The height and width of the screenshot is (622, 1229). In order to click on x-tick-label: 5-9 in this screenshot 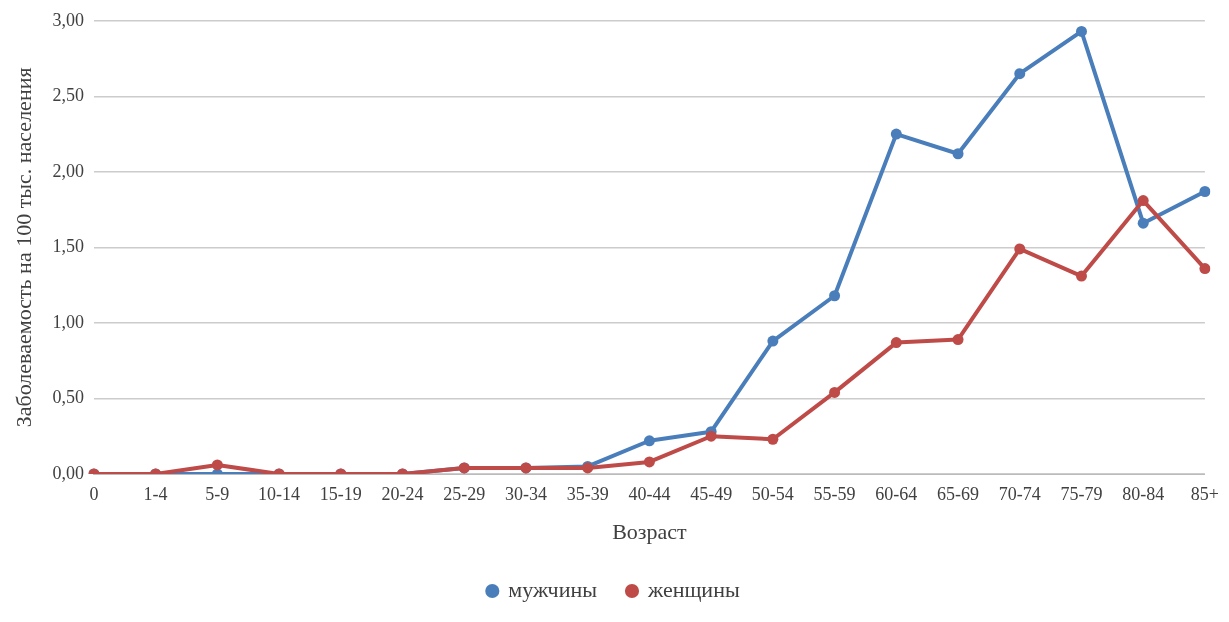, I will do `click(217, 493)`.